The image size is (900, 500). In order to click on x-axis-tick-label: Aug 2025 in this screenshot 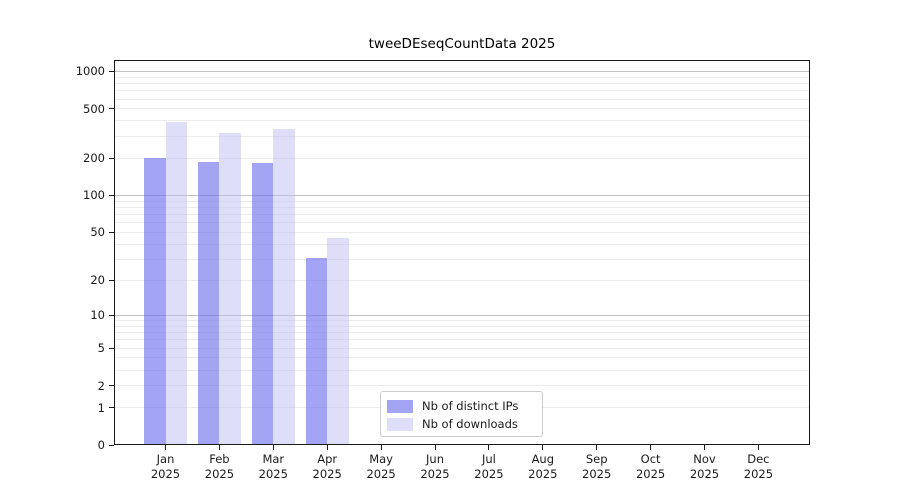, I will do `click(543, 466)`.